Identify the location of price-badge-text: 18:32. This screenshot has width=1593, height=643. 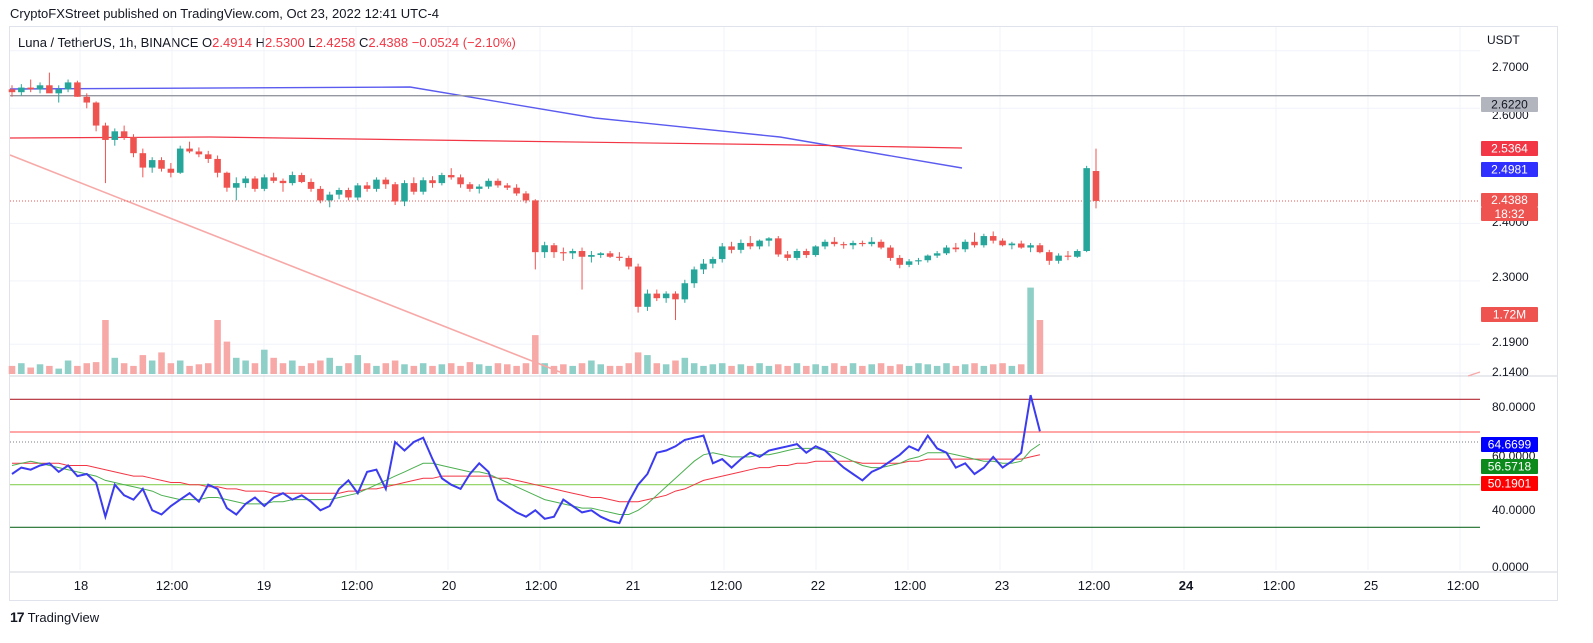
(1509, 214).